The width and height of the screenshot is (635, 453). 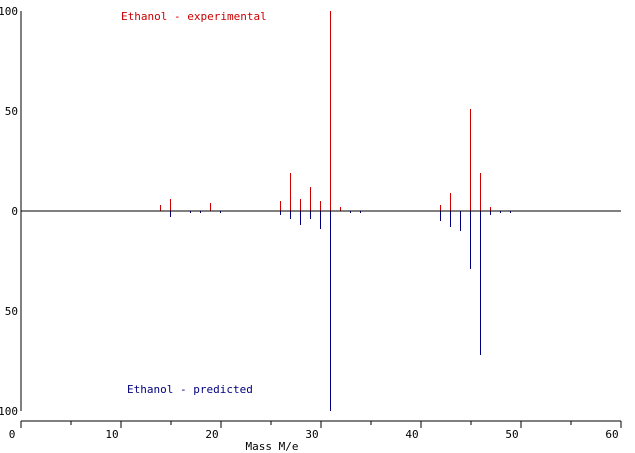 I want to click on legend-predicted-label: Ethanol - predicted, so click(x=190, y=389).